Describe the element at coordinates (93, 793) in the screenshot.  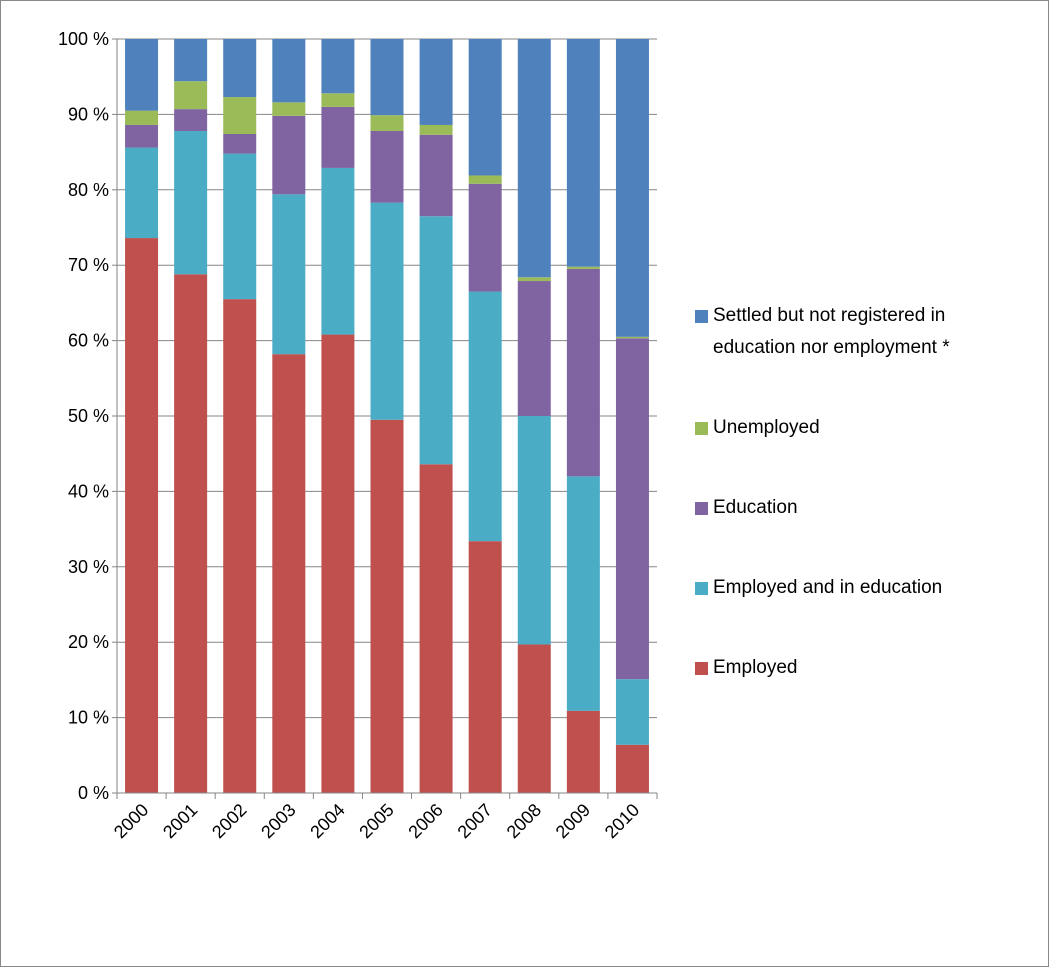
I see `y-tick-label: 0 %` at that location.